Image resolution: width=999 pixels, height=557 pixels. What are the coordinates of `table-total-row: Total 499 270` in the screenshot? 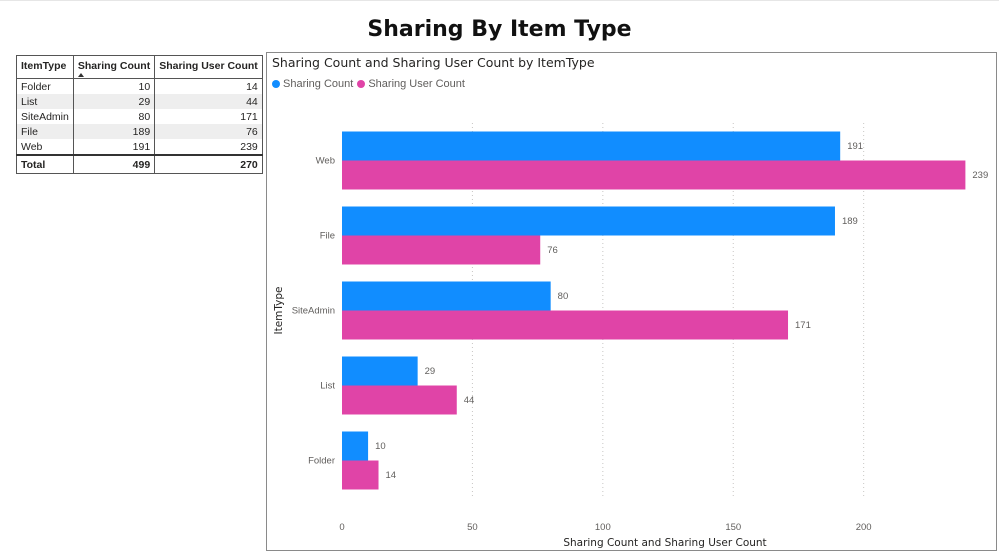 It's located at (139, 164).